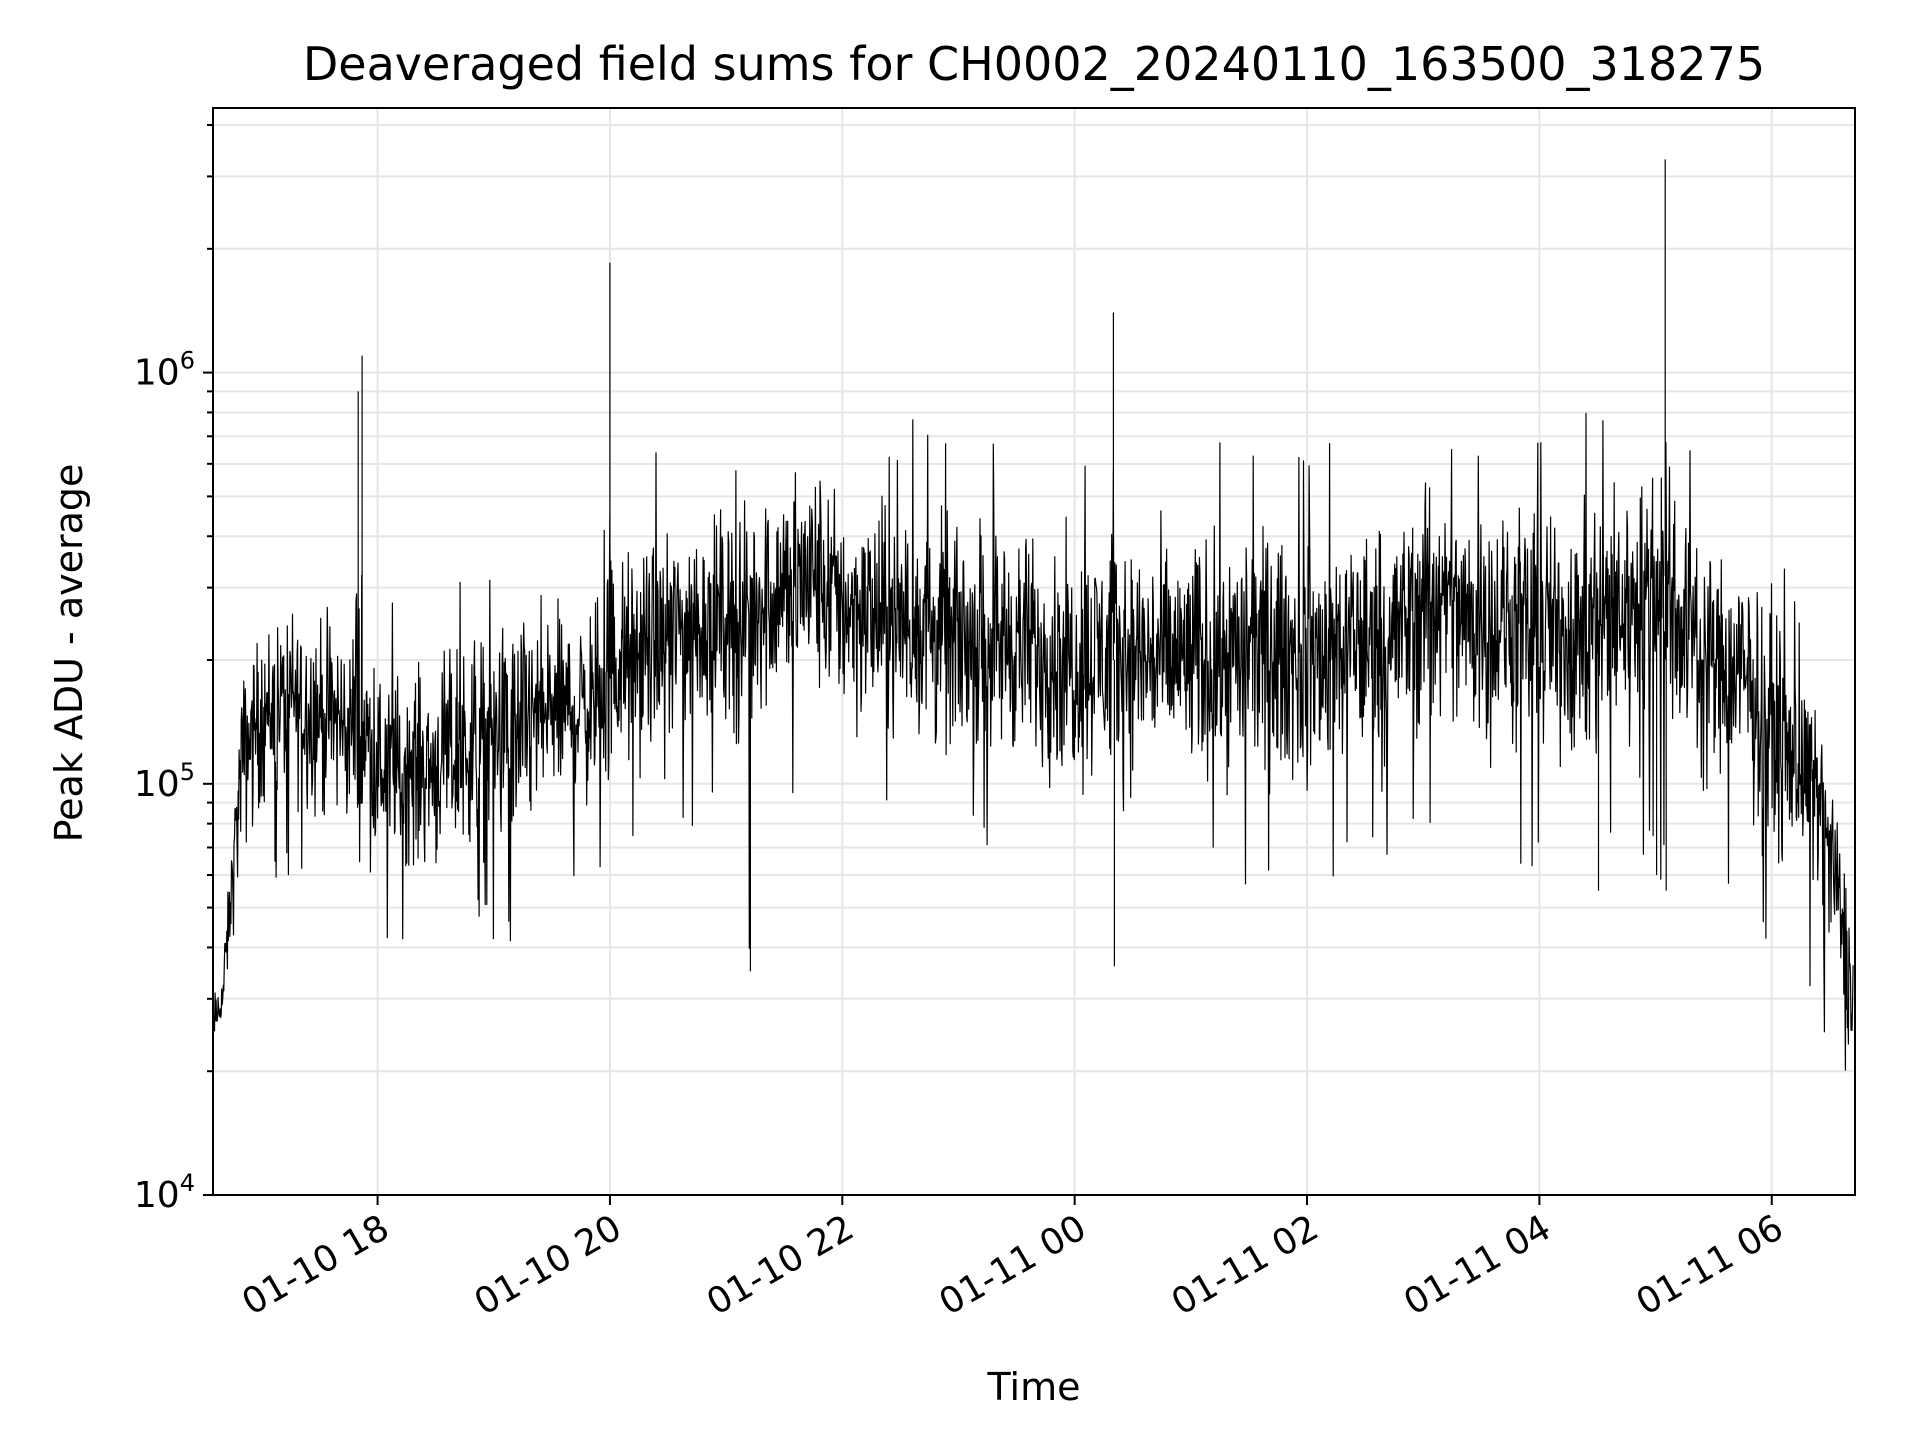 The width and height of the screenshot is (1920, 1440). What do you see at coordinates (69, 653) in the screenshot?
I see `y-axis-label: Peak ADU - average` at bounding box center [69, 653].